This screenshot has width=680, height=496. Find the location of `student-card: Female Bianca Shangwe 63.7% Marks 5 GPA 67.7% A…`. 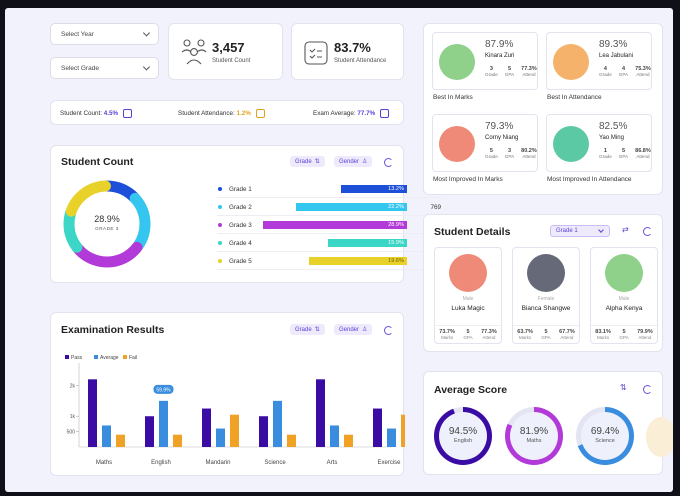

student-card: Female Bianca Shangwe 63.7% Marks 5 GPA 67.7% A… is located at coordinates (546, 295).